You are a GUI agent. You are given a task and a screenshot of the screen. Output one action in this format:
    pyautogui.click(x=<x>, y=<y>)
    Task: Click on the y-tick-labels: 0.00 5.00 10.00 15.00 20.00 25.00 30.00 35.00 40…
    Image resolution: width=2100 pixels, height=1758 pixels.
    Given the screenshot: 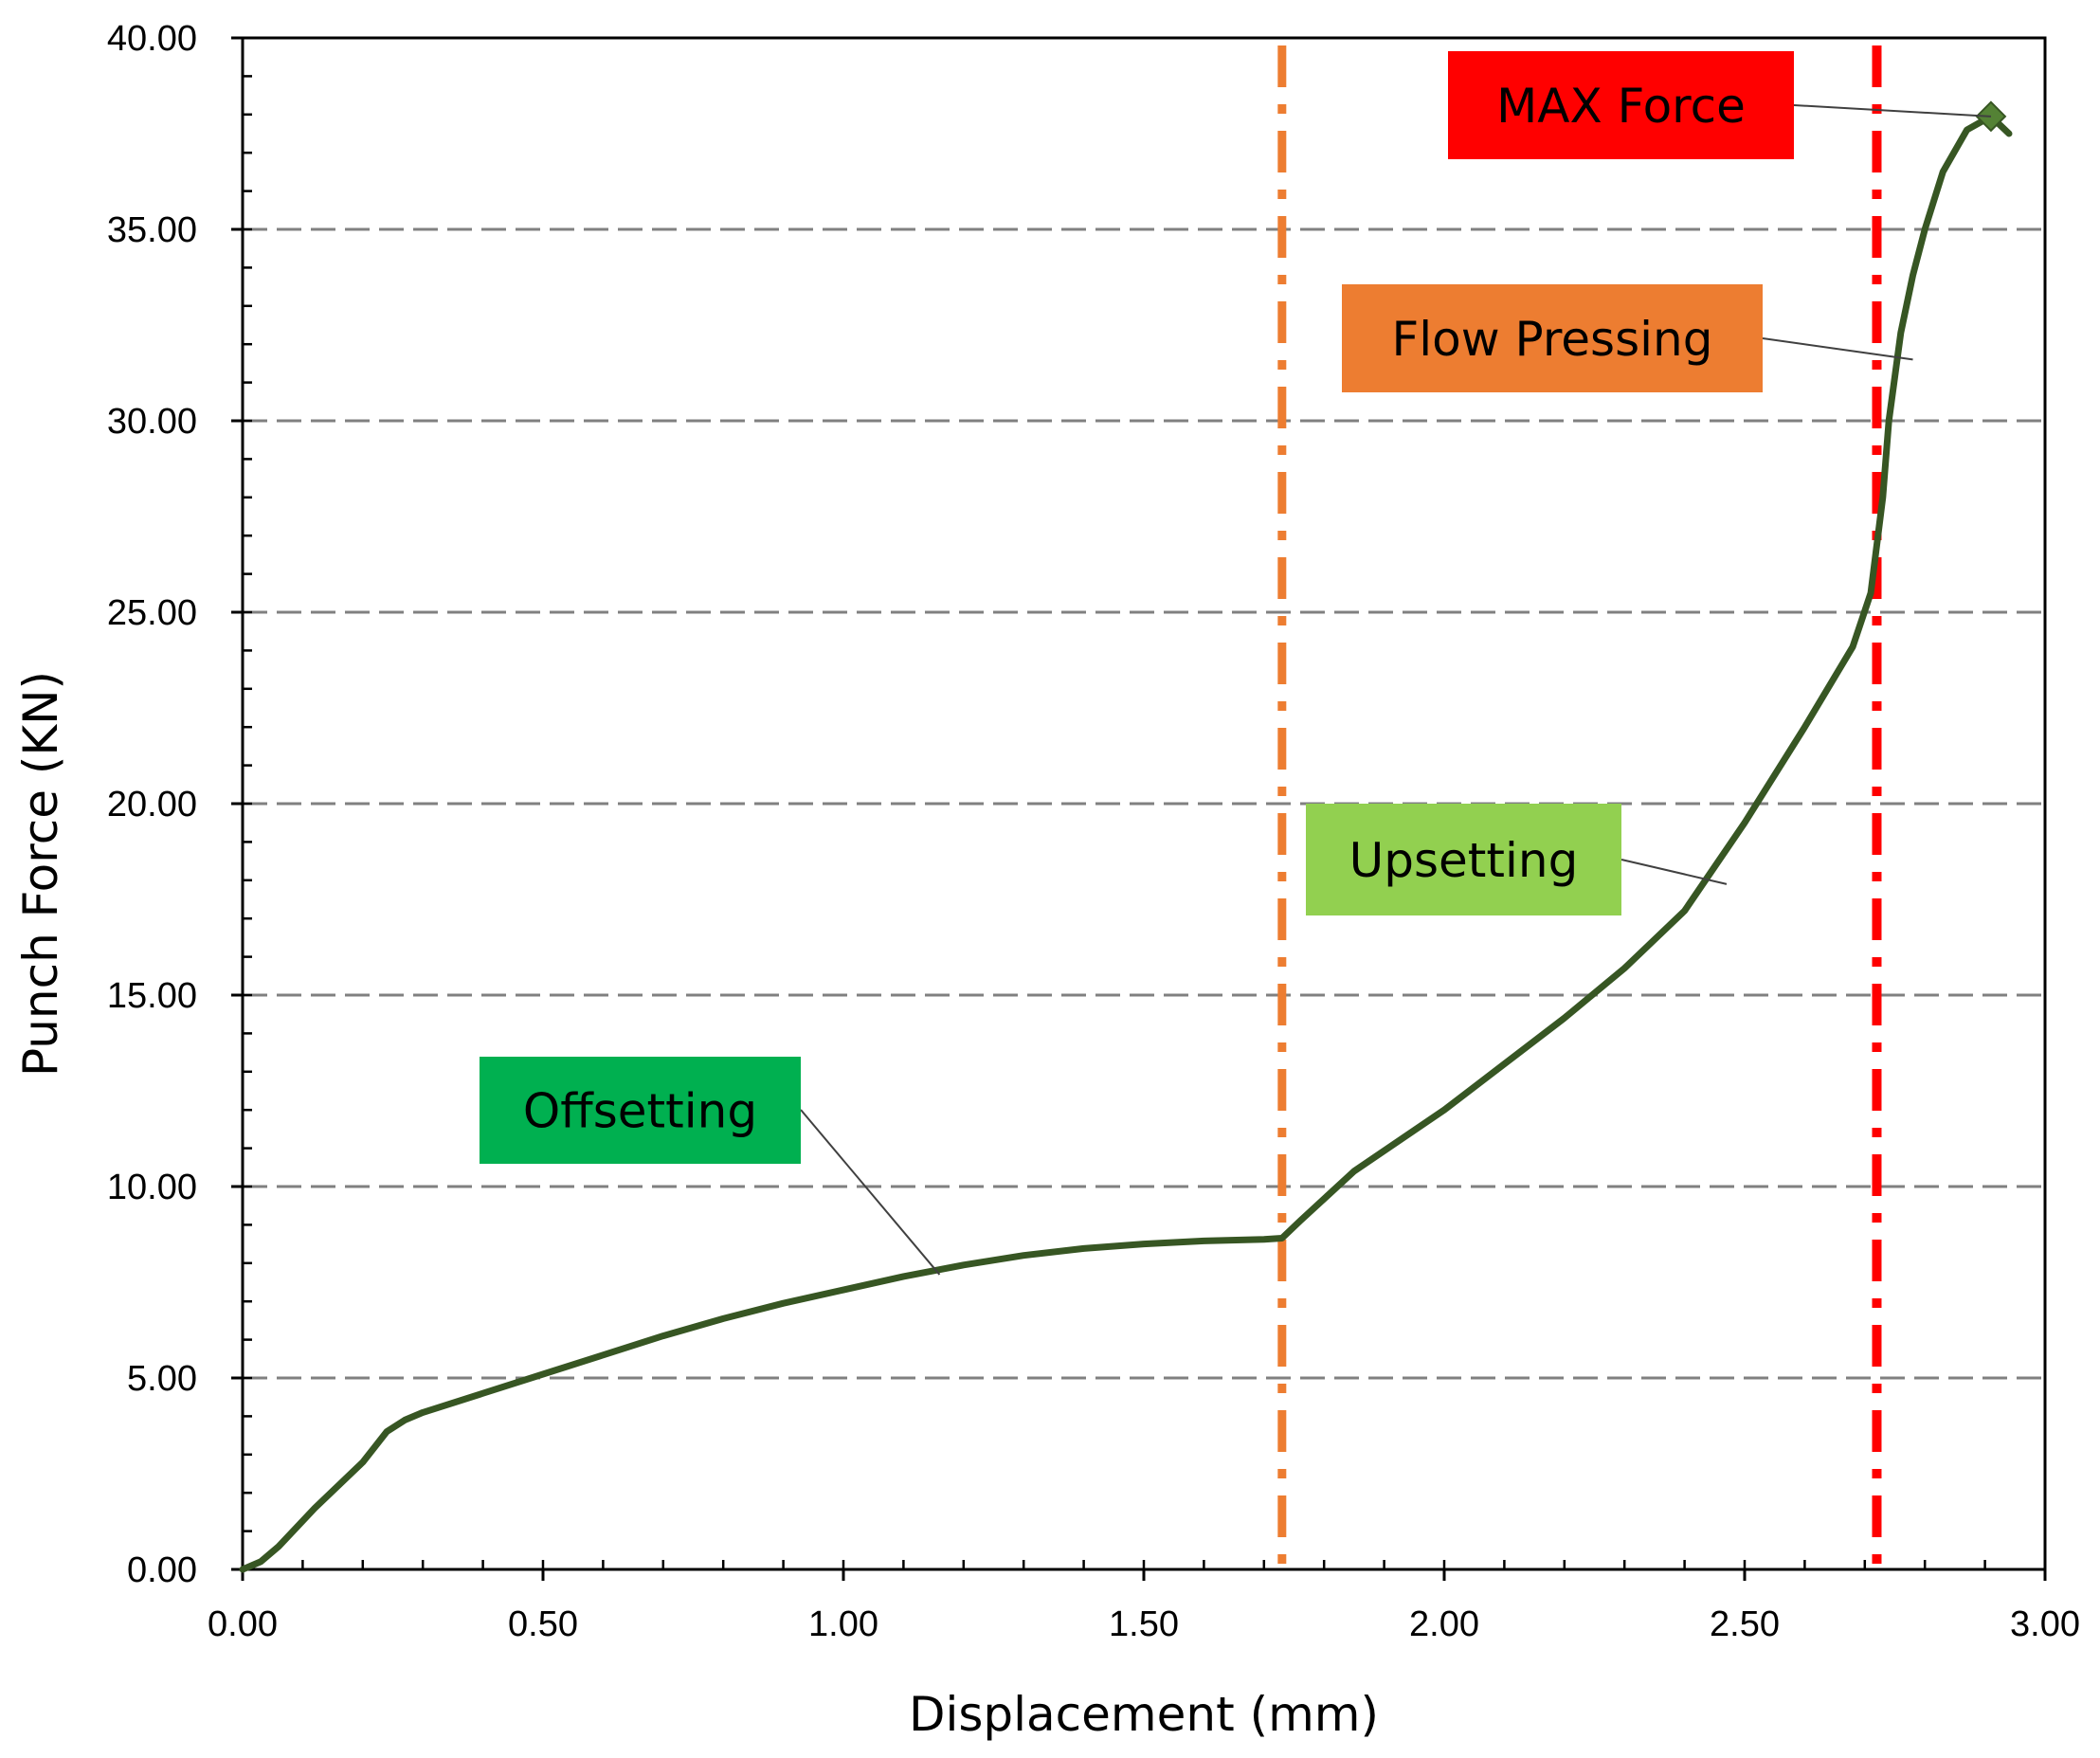 What is the action you would take?
    pyautogui.click(x=152, y=804)
    